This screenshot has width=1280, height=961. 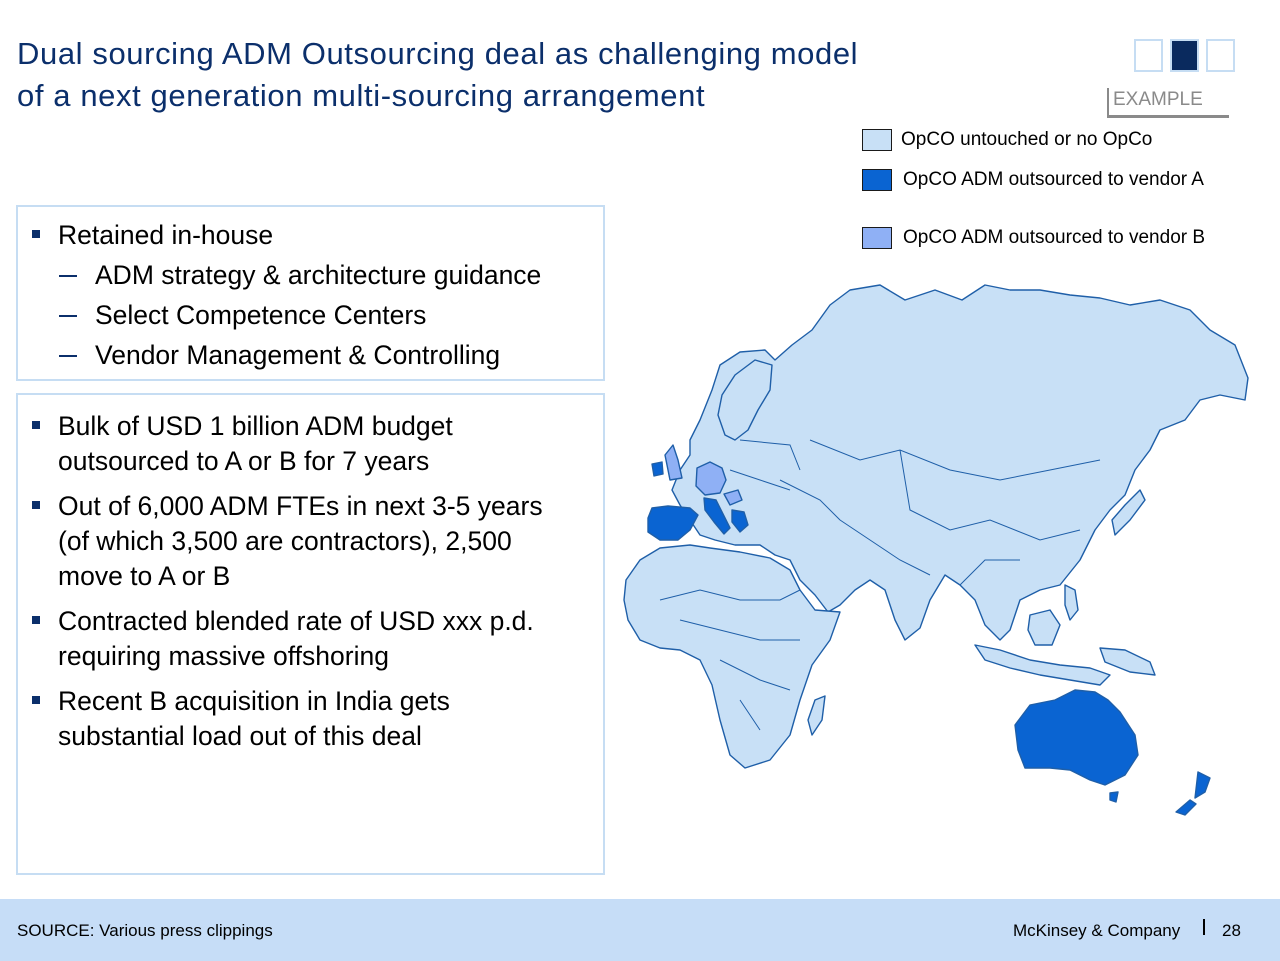 What do you see at coordinates (1127, 661) in the screenshot?
I see `map-region-new-guinea` at bounding box center [1127, 661].